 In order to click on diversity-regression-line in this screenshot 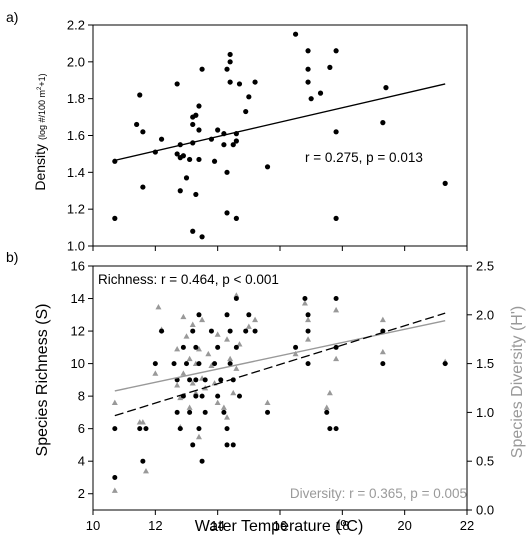, I will do `click(280, 355)`.